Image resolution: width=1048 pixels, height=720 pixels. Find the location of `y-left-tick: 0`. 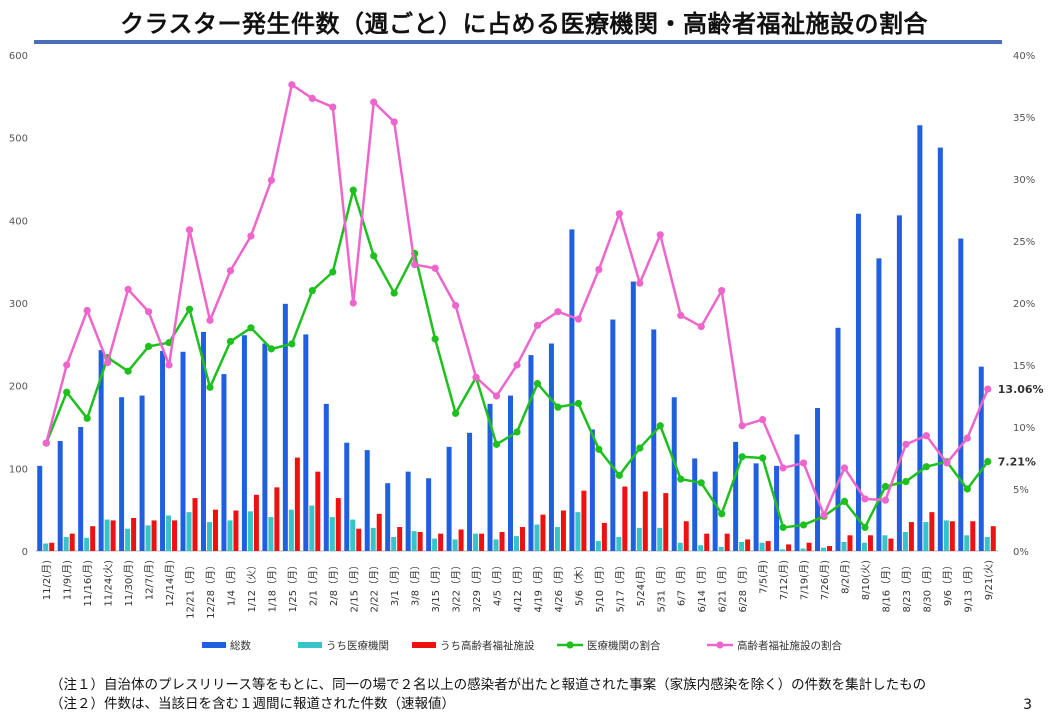

y-left-tick: 0 is located at coordinates (25, 552).